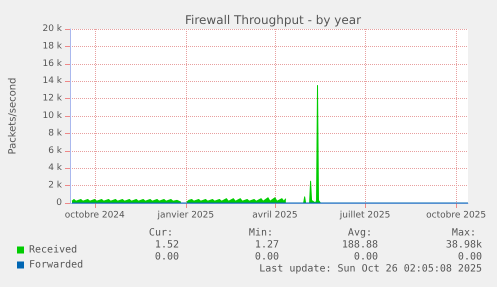 This screenshot has width=497, height=287. Describe the element at coordinates (273, 20) in the screenshot. I see `chart-title: Firewall Throughput - by year` at that location.